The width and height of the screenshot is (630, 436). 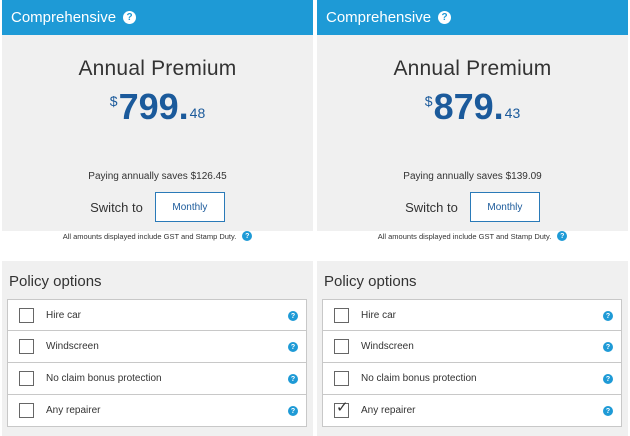 I want to click on price-cents: 48, so click(x=197, y=113).